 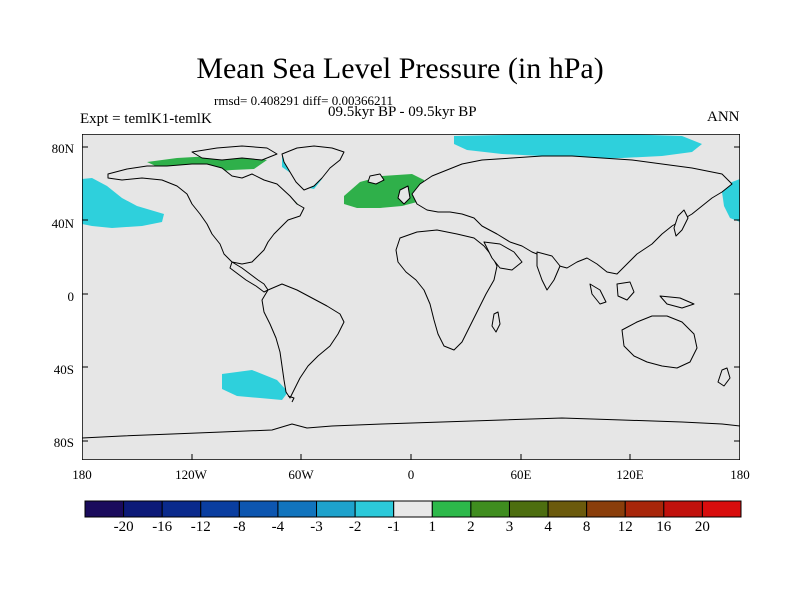 What do you see at coordinates (191, 474) in the screenshot?
I see `lon-label-120w: 120W` at bounding box center [191, 474].